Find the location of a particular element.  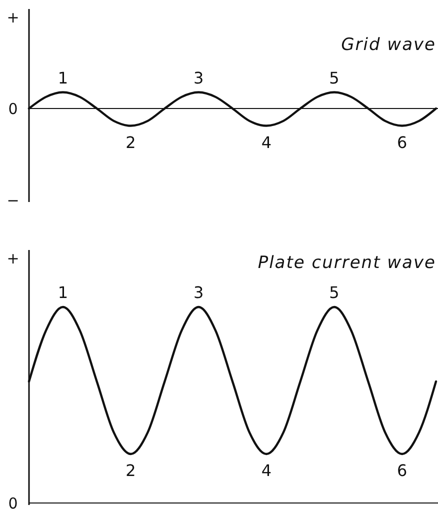

chart-title: Plate current wave is located at coordinates (347, 263).